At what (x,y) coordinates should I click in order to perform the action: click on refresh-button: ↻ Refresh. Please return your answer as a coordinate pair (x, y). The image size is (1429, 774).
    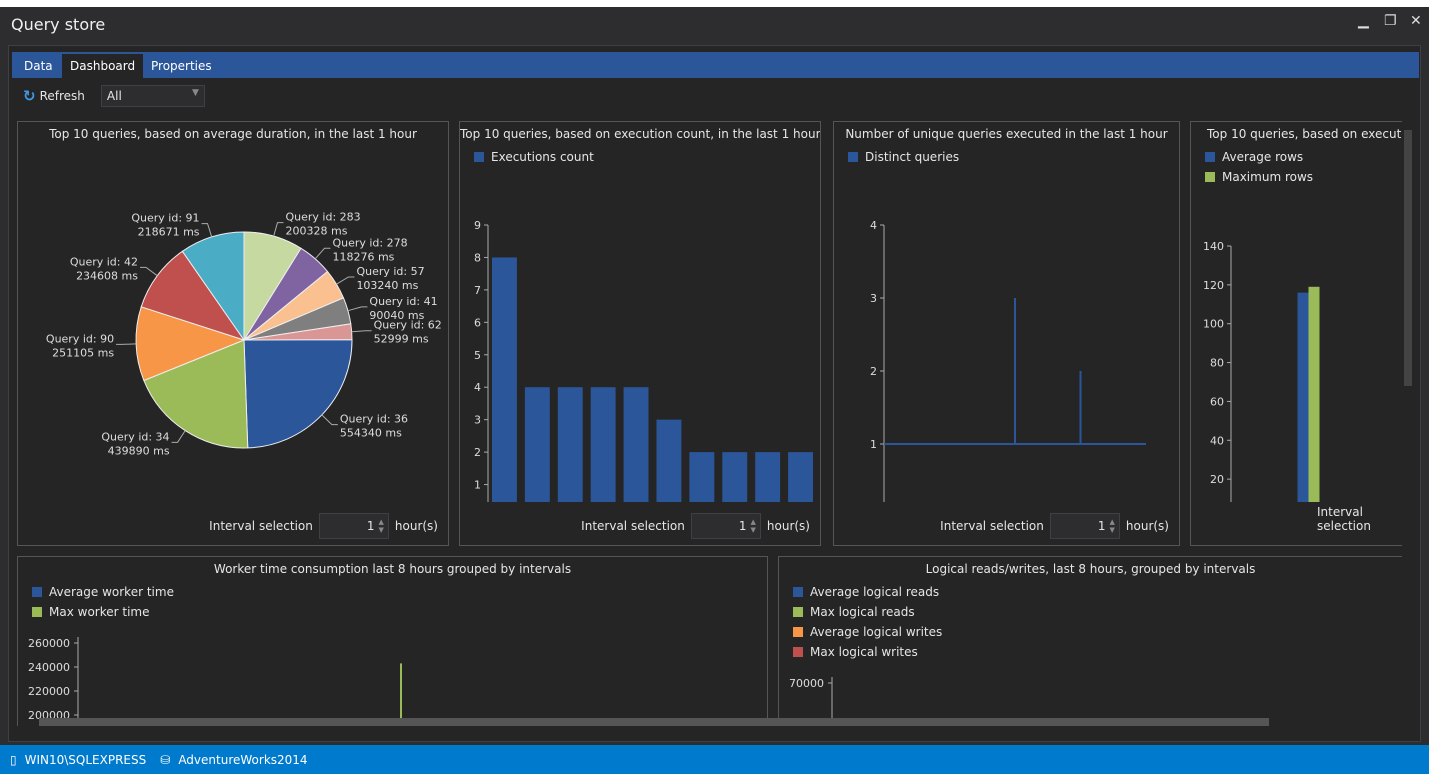
    Looking at the image, I should click on (54, 96).